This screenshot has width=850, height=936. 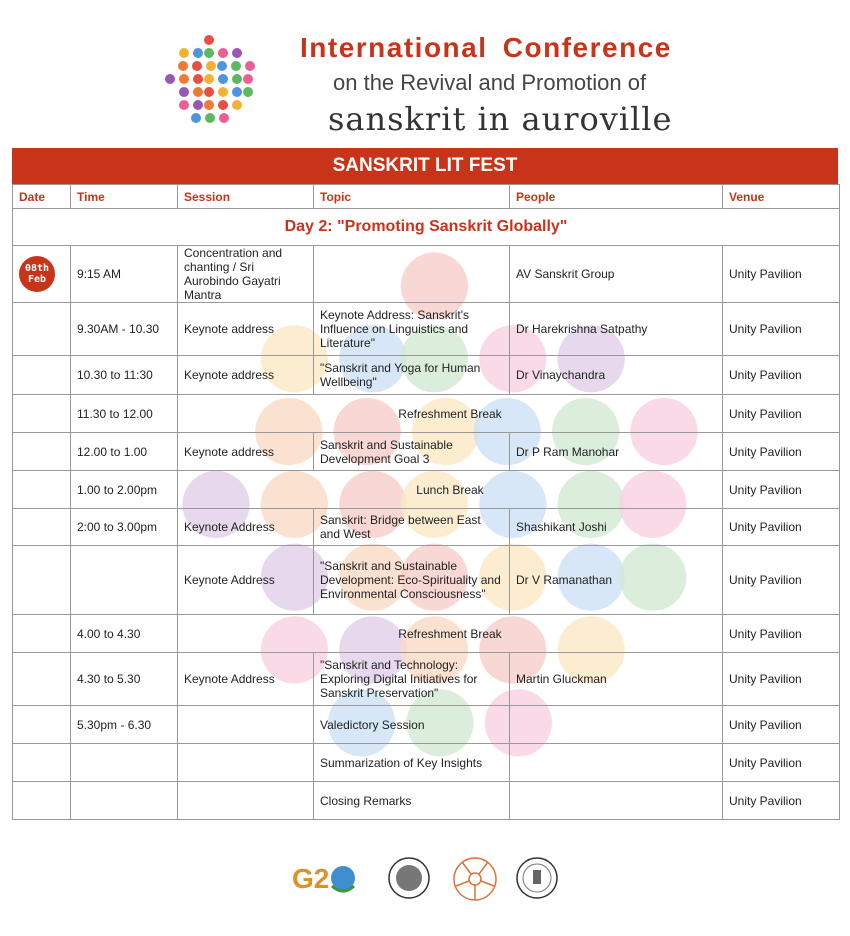 I want to click on conference-logo, so click(x=210, y=79).